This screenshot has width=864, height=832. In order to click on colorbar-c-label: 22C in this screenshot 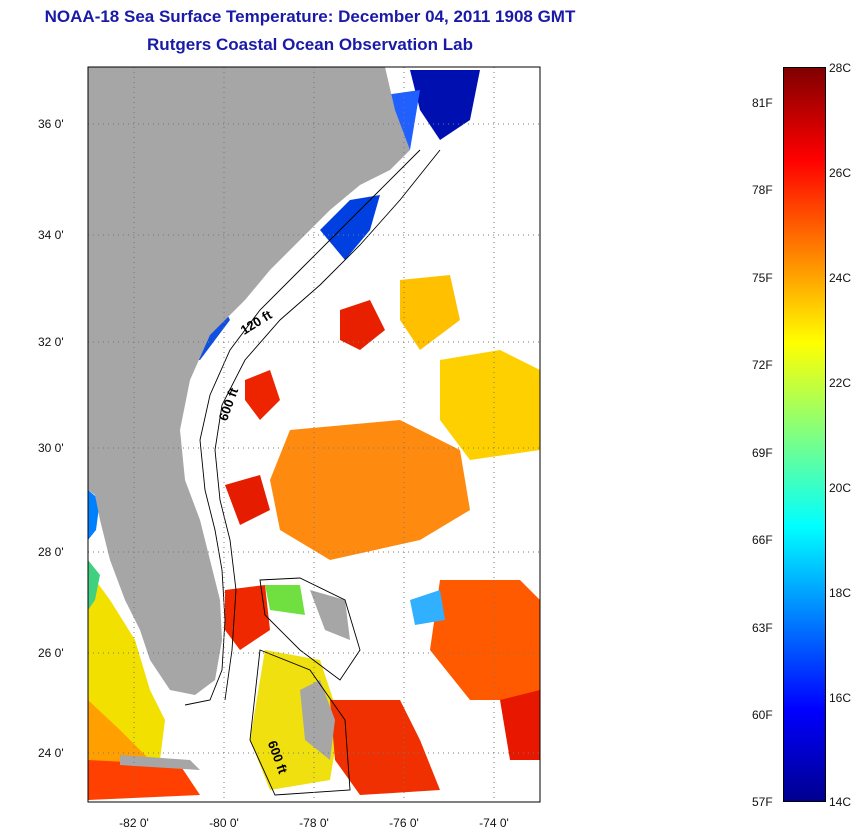, I will do `click(840, 383)`.